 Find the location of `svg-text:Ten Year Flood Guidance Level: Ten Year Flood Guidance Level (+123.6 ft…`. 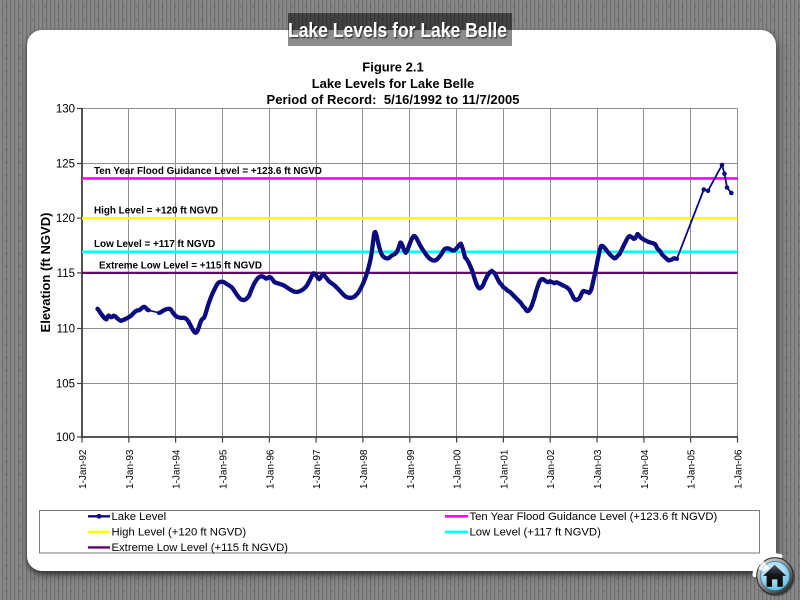

svg-text:Ten Year Flood Guidance Level: Ten Year Flood Guidance Level (+123.6 ft… is located at coordinates (594, 517).